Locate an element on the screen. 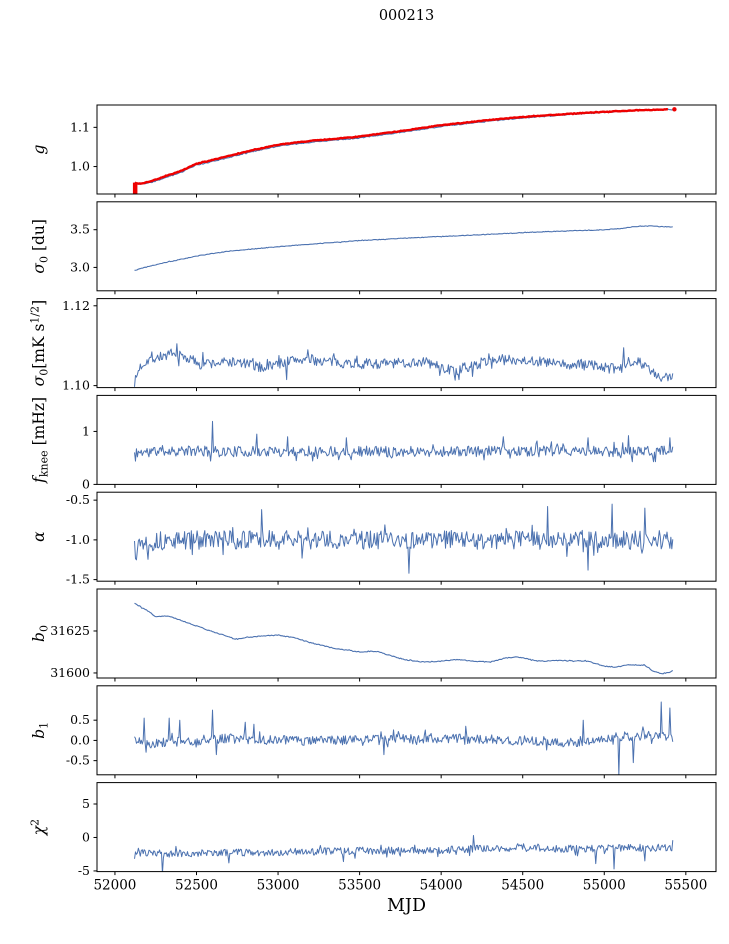 The width and height of the screenshot is (729, 944). series-chi2 is located at coordinates (404, 853).